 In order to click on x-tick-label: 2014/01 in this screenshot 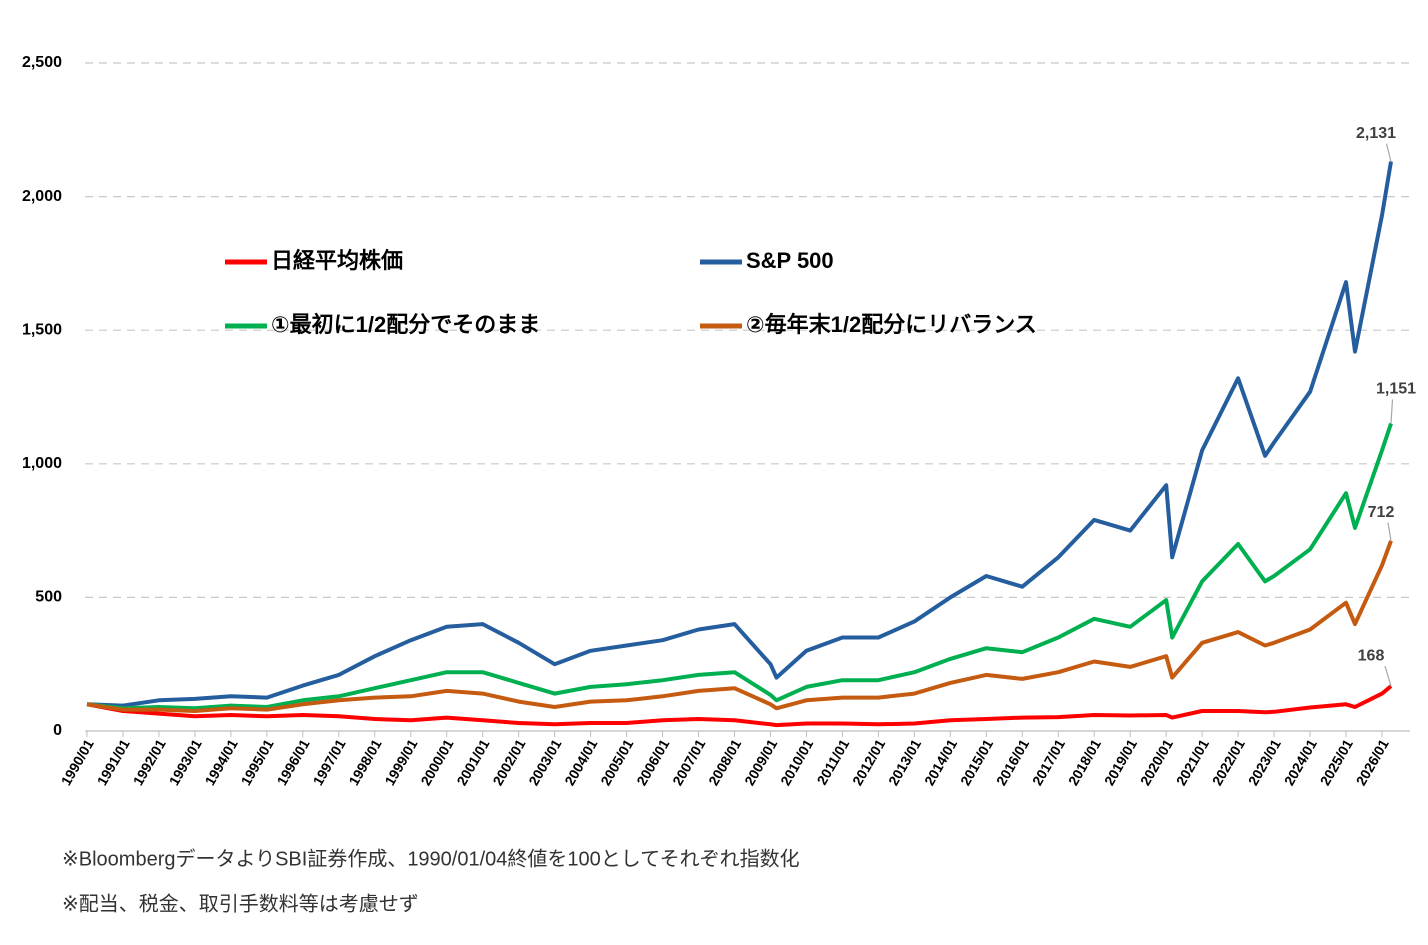, I will do `click(940, 762)`.